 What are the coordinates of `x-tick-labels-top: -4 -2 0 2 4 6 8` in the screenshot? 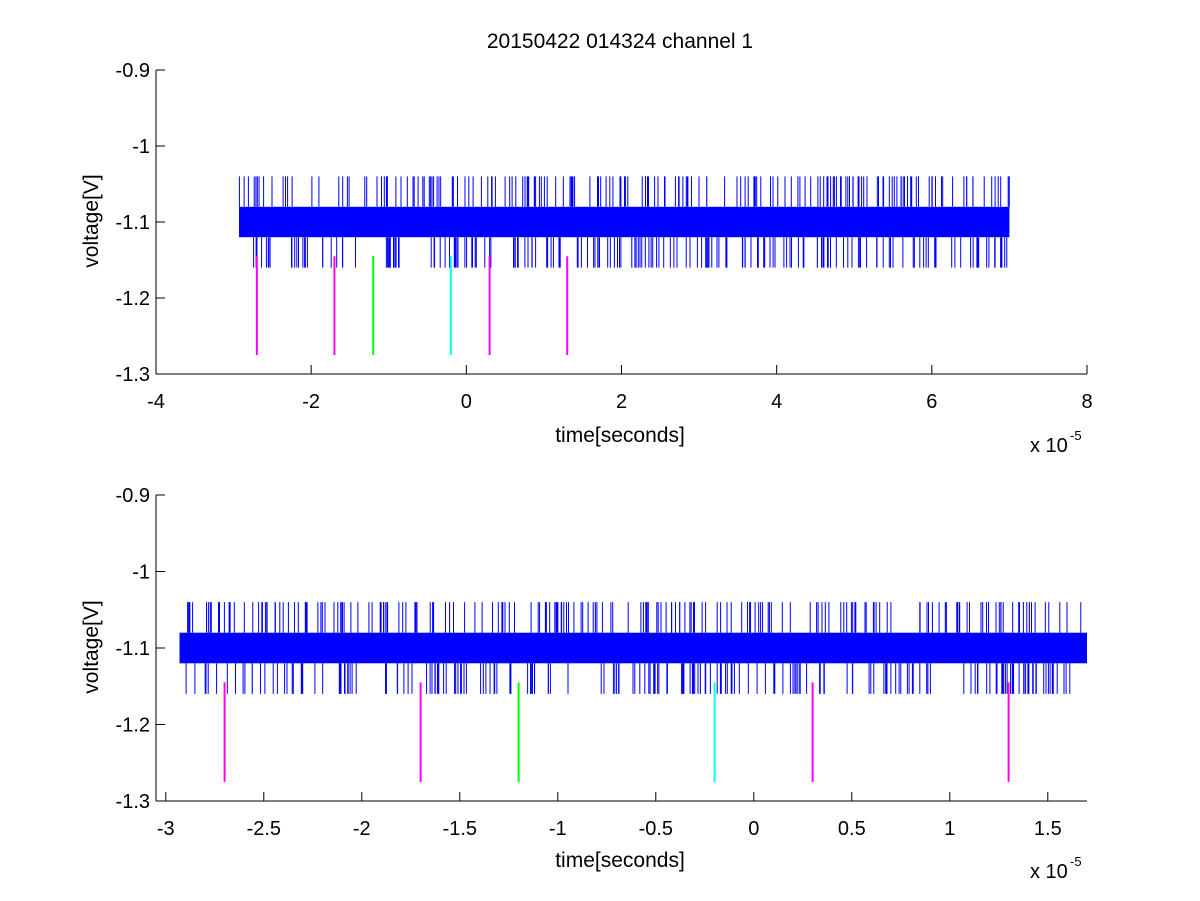 It's located at (619, 402).